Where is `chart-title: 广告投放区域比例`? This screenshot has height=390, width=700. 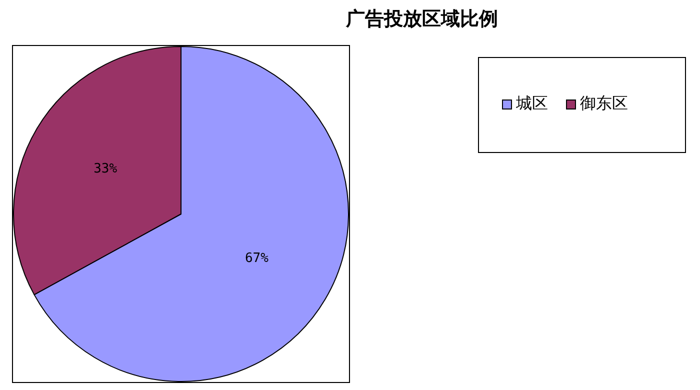
chart-title: 广告投放区域比例 is located at coordinates (421, 19).